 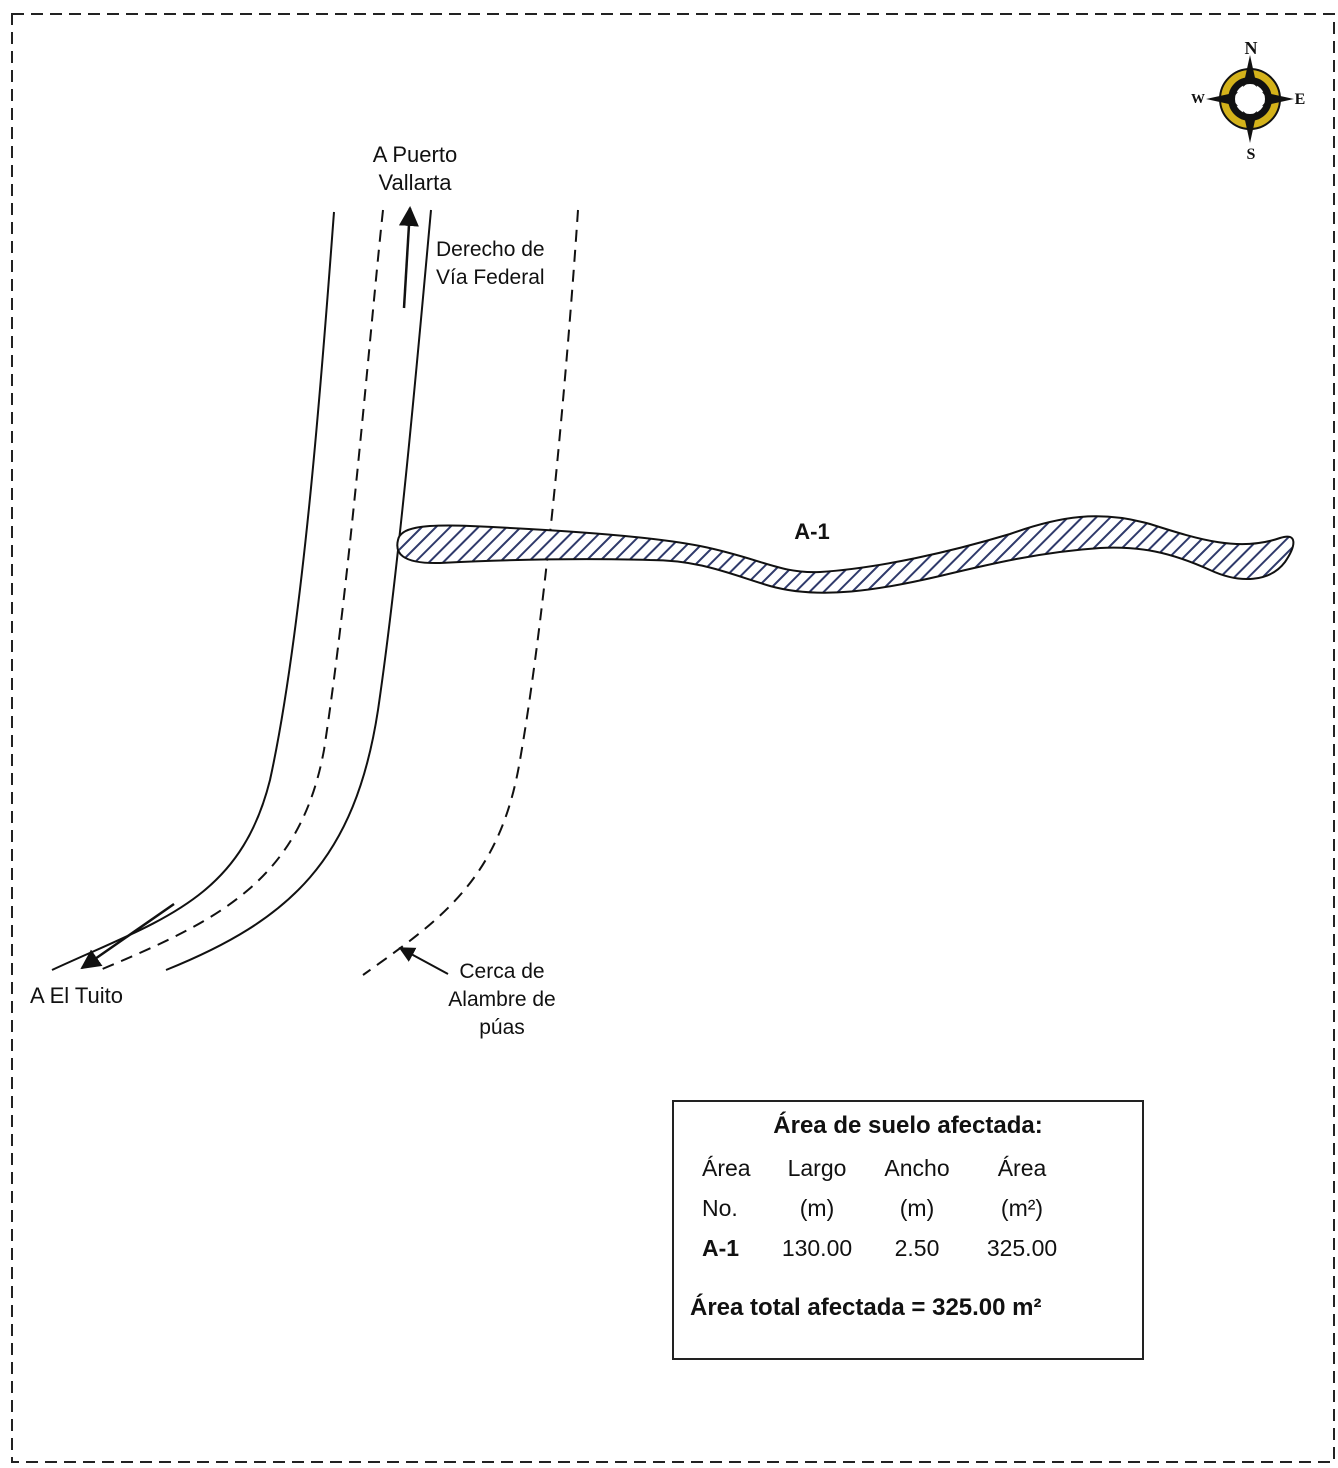 I want to click on compass-north-label: N, so click(x=1251, y=48).